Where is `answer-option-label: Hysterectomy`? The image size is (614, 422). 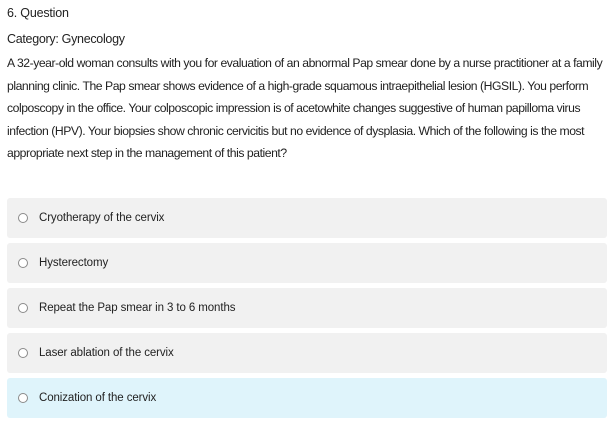 answer-option-label: Hysterectomy is located at coordinates (74, 263).